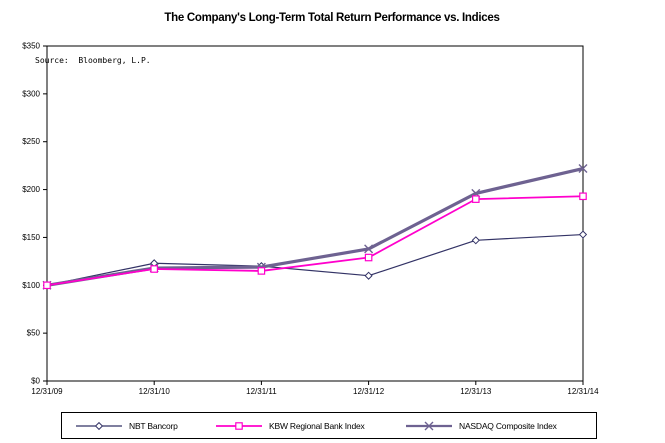 The width and height of the screenshot is (665, 443). I want to click on y-tick-label: $300, so click(31, 93).